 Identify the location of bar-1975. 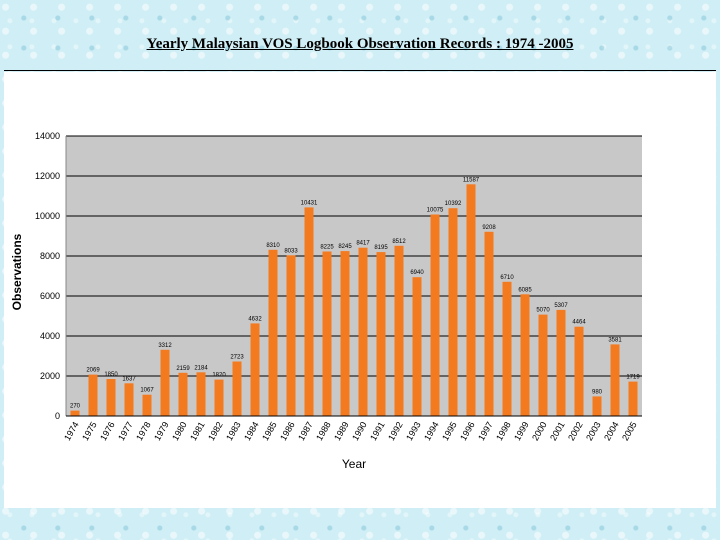
(93, 395).